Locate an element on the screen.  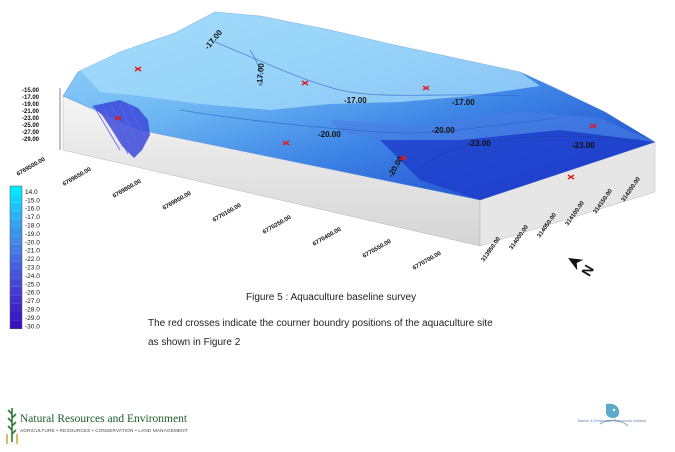
y-tick: 6770250.00 is located at coordinates (277, 224).